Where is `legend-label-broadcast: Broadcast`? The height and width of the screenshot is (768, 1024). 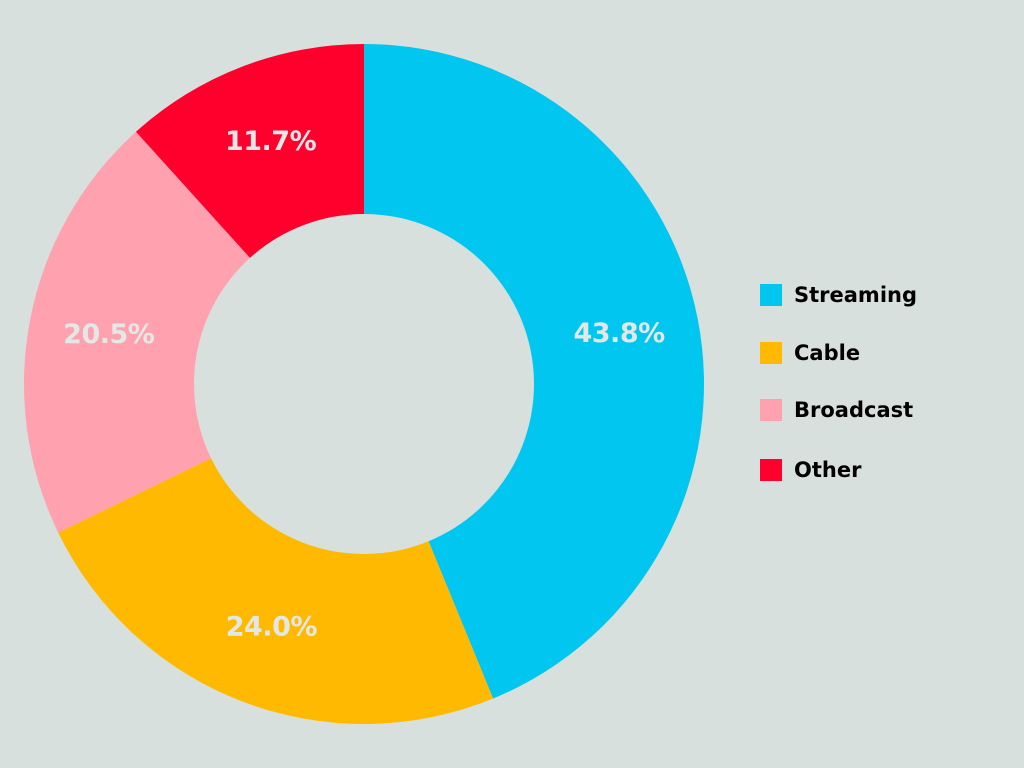 legend-label-broadcast: Broadcast is located at coordinates (854, 410).